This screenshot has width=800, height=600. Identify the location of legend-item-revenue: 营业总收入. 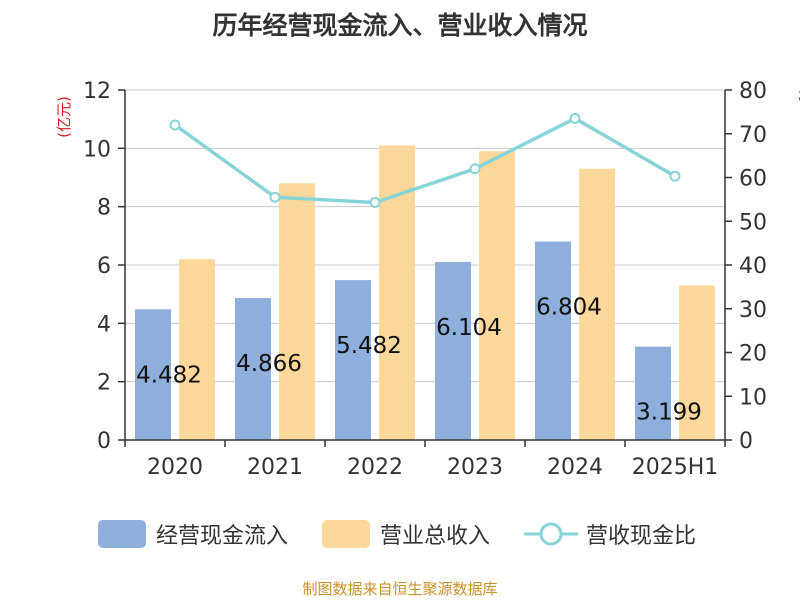
(406, 534).